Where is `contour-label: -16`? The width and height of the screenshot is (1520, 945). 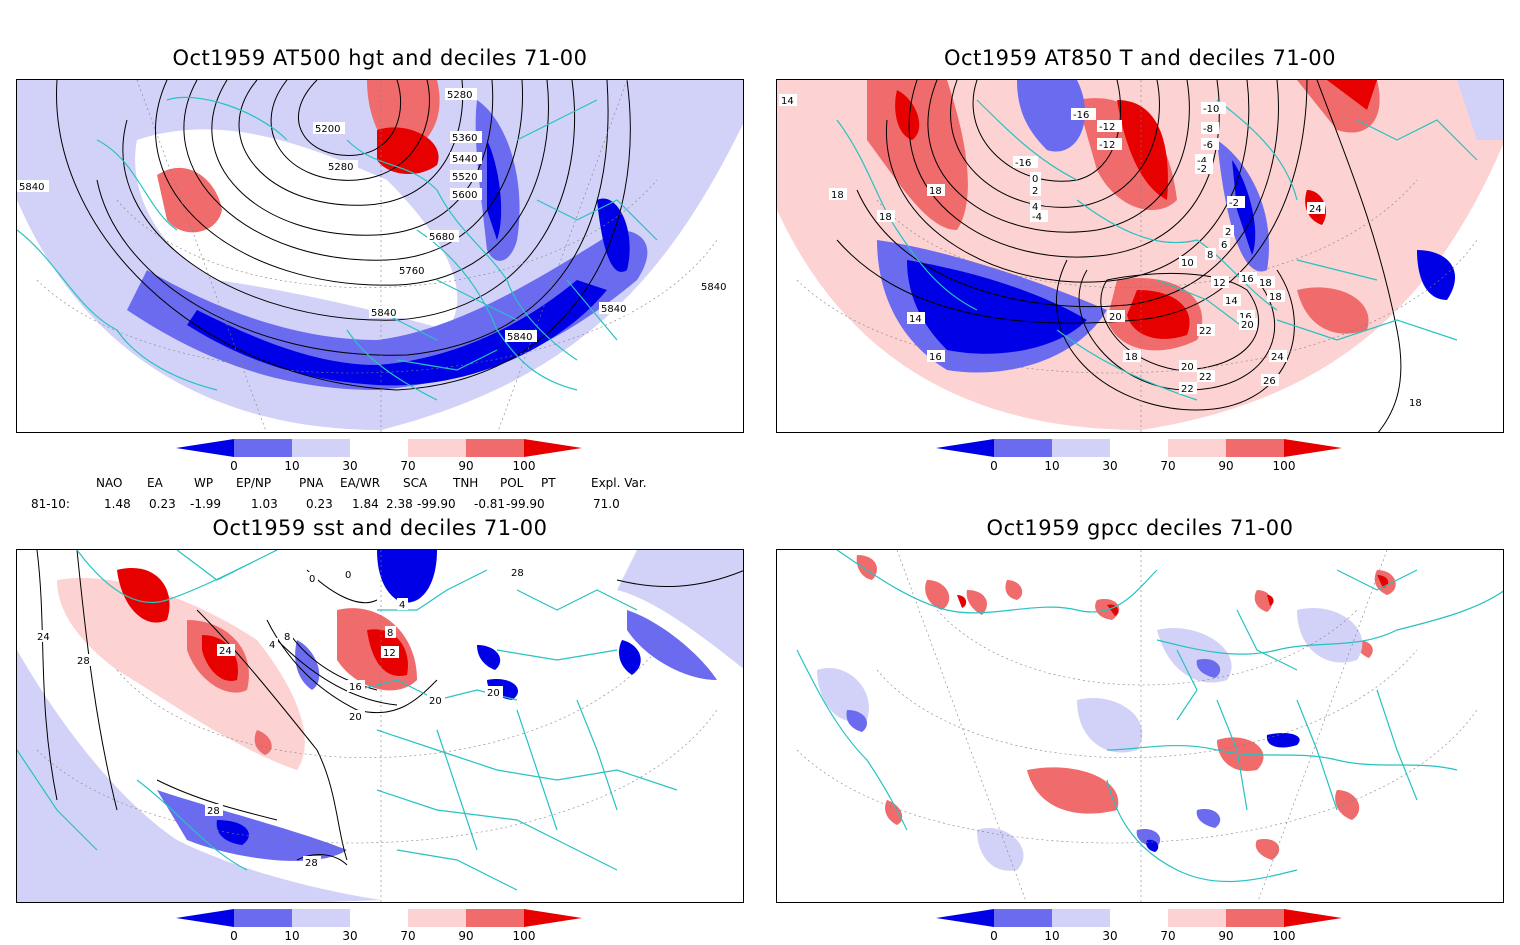 contour-label: -16 is located at coordinates (1083, 114).